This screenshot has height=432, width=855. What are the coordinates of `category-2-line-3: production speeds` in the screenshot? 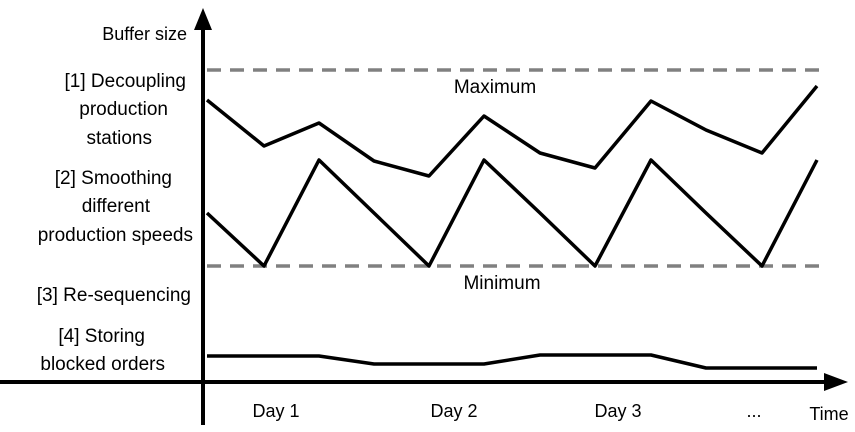 It's located at (115, 235).